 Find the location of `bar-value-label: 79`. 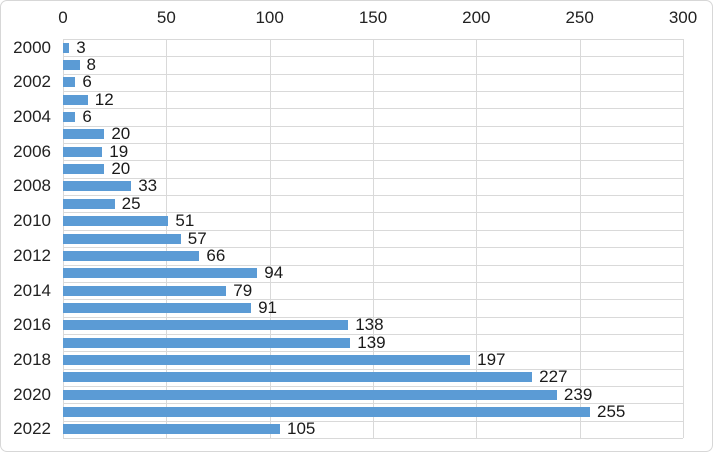

bar-value-label: 79 is located at coordinates (243, 290).